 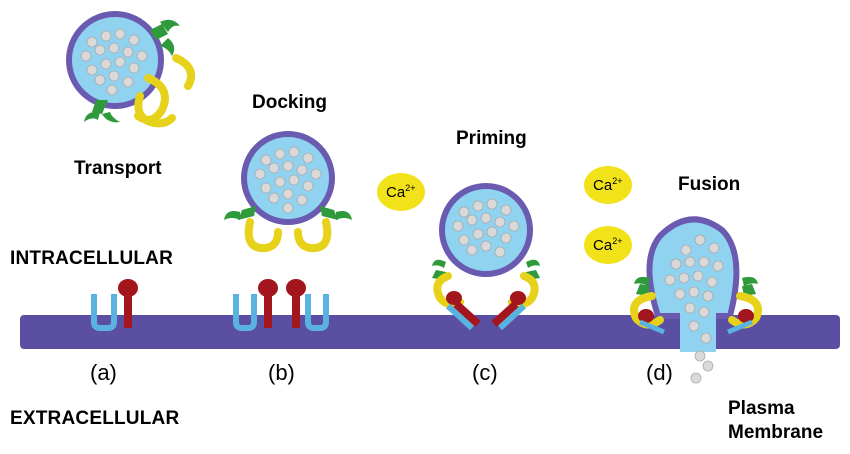 I want to click on step-label-c: (c), so click(x=485, y=372).